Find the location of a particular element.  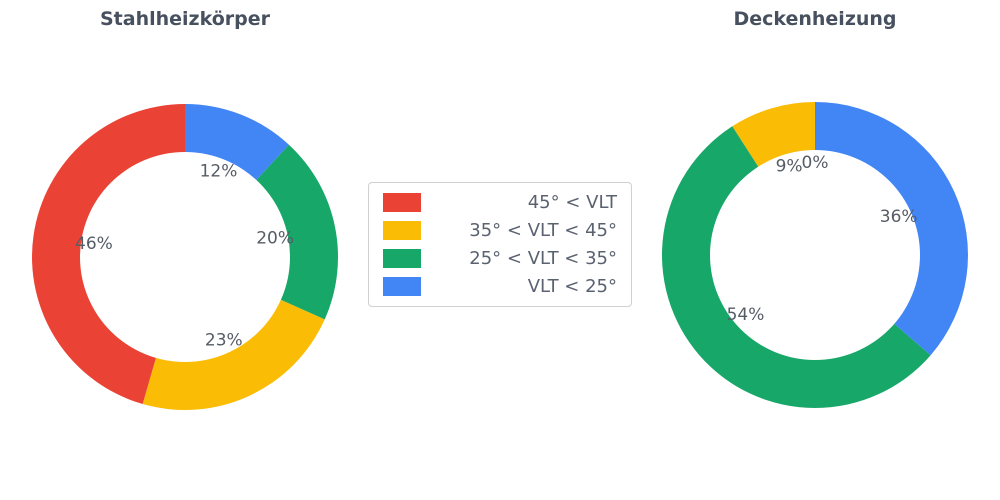

percent-label: 36% is located at coordinates (899, 217).